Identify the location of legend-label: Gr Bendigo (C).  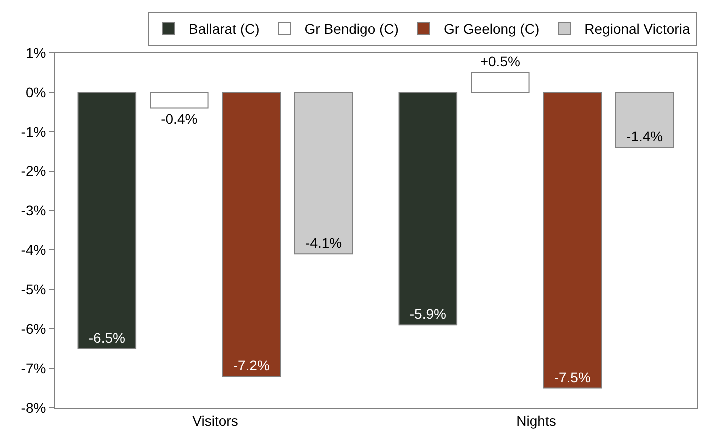
(351, 28).